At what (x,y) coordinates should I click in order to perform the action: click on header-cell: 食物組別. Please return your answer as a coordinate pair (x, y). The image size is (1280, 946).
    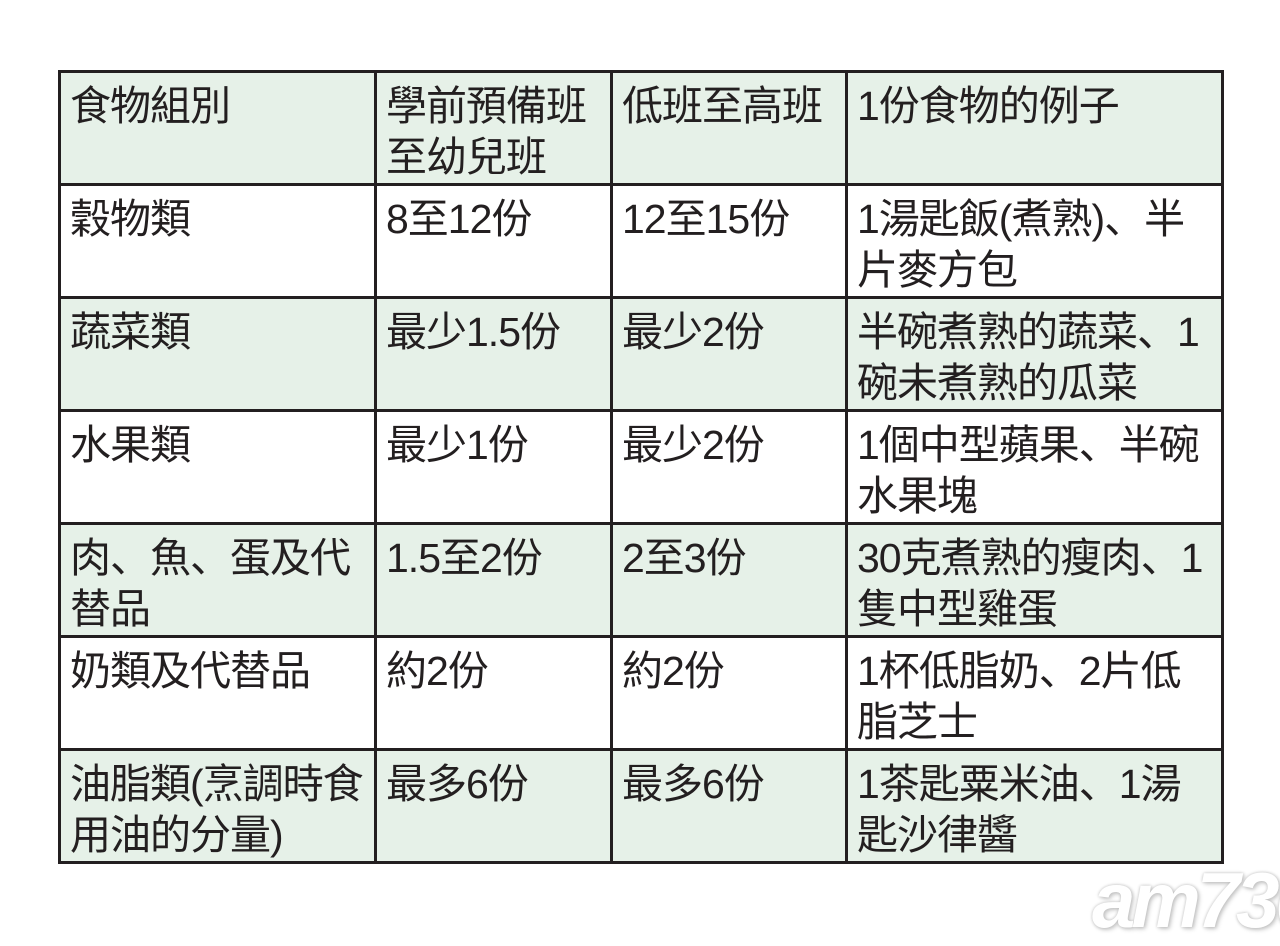
    Looking at the image, I should click on (217, 128).